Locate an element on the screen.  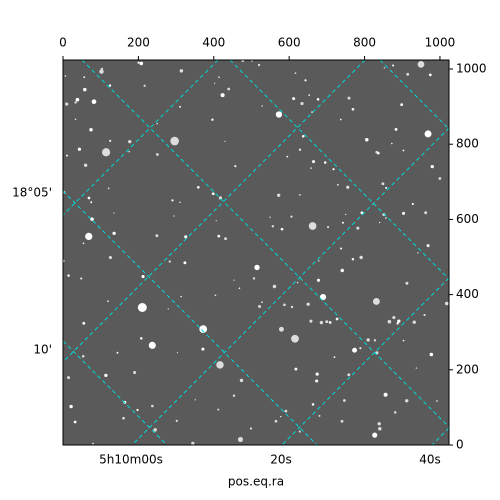
x-tick-label: 800 is located at coordinates (364, 43).